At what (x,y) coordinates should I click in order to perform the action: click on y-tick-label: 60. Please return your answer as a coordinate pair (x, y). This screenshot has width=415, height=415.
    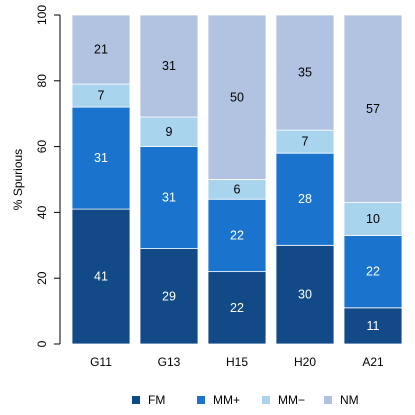
    Looking at the image, I should click on (42, 147).